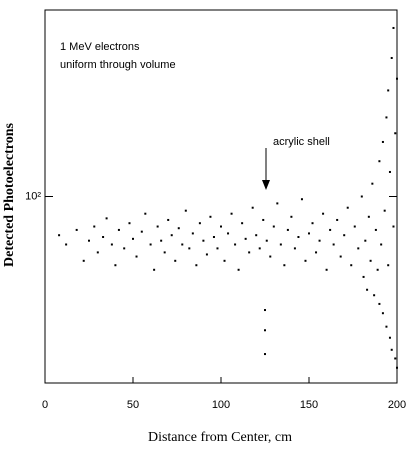 Image resolution: width=410 pixels, height=451 pixels. I want to click on annotation: uniform through volume, so click(118, 65).